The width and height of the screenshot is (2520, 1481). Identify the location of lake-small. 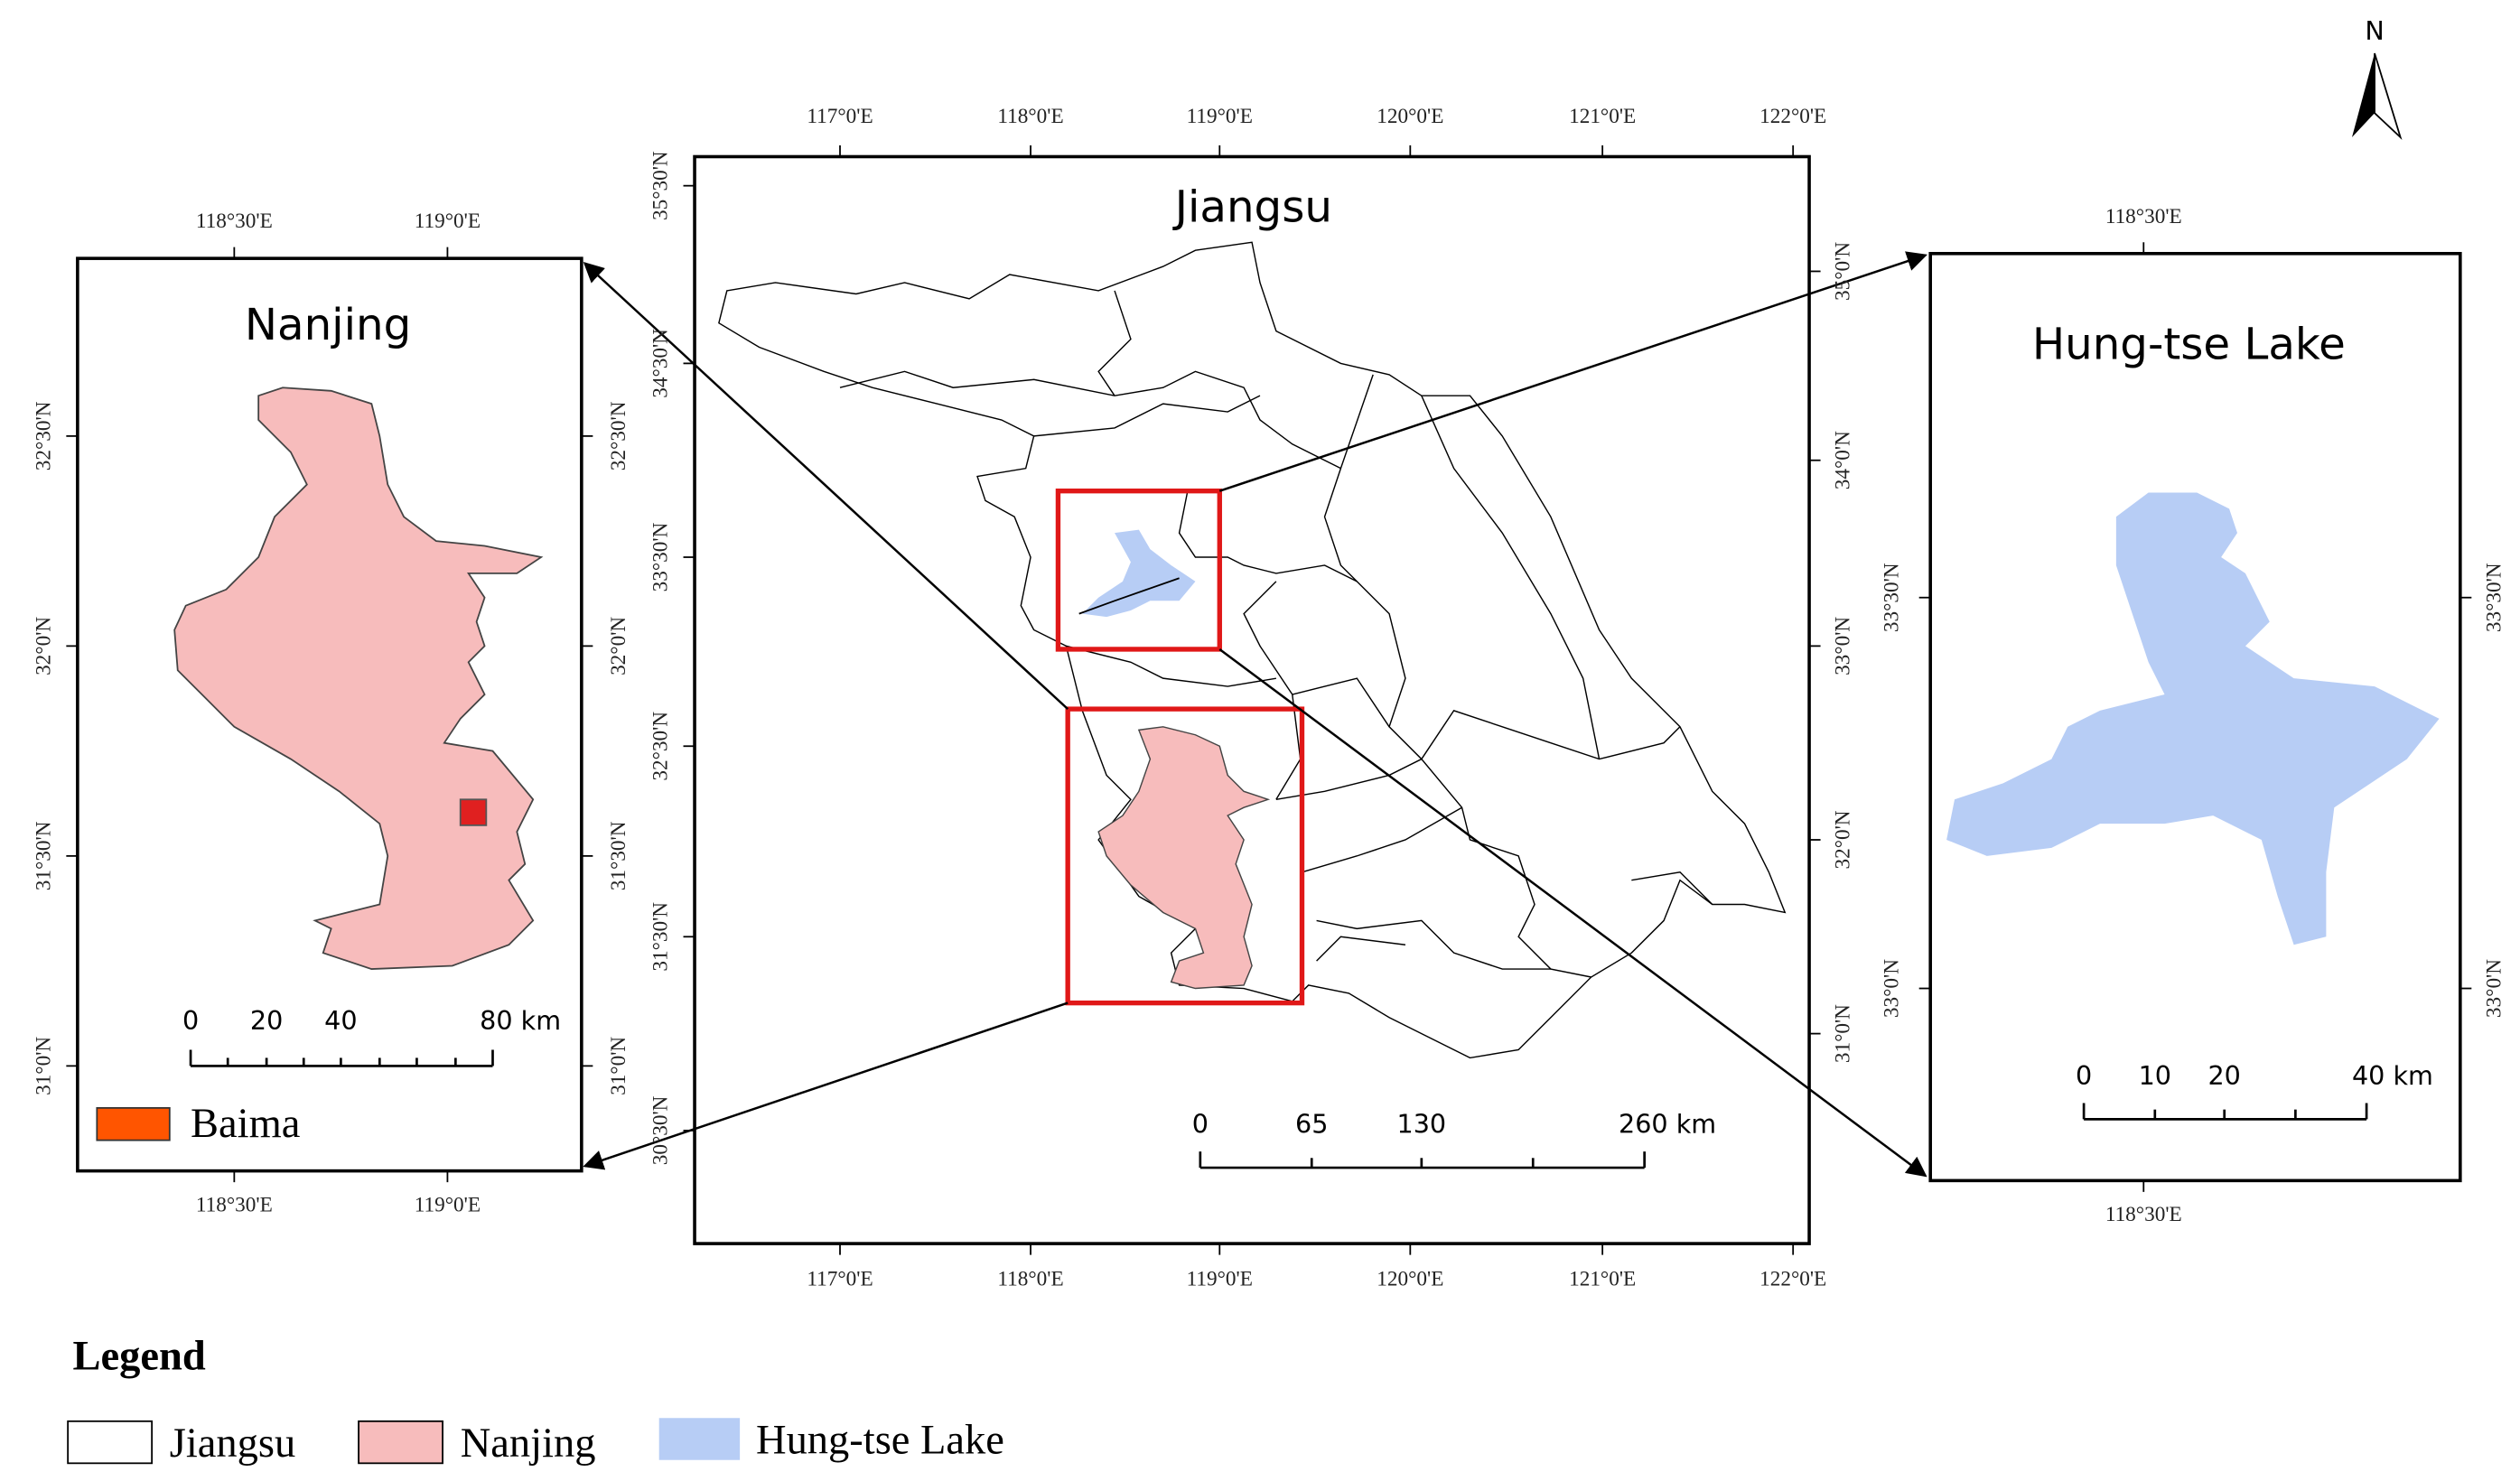
(1139, 573).